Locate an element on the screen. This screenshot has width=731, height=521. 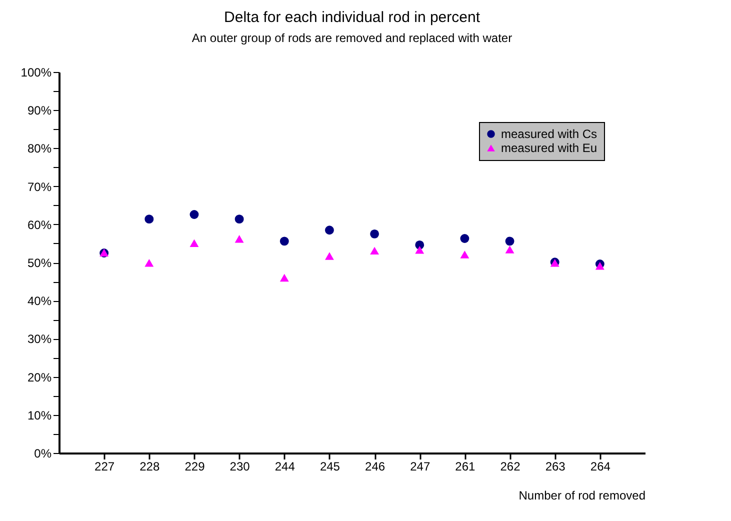
y-tick-label: 80% is located at coordinates (39, 149).